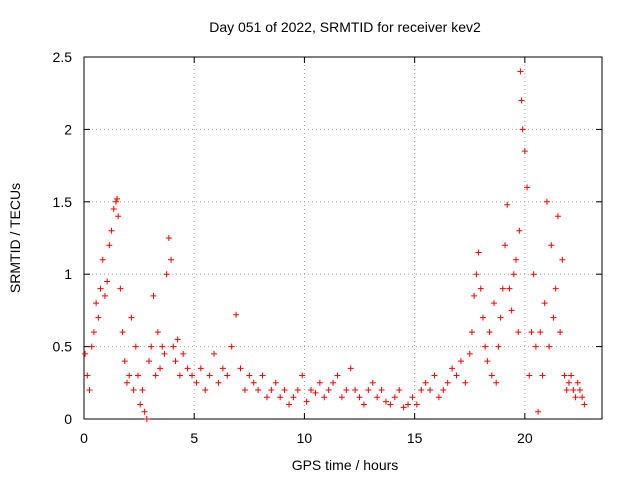 The image size is (640, 480). I want to click on x-tick-label: 0, so click(84, 438).